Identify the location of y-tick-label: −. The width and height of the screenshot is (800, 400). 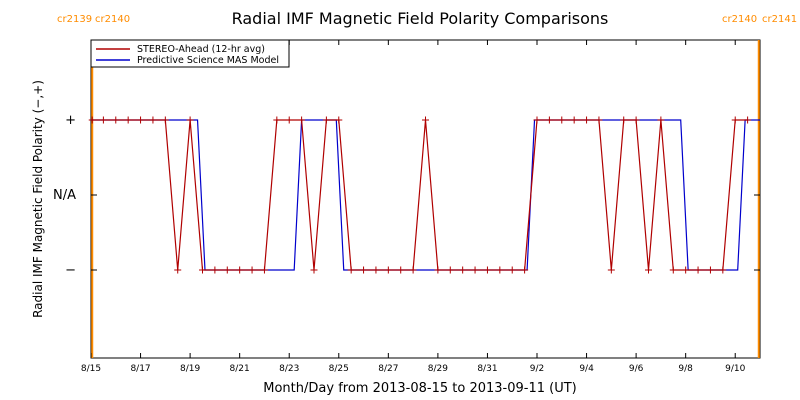
(70, 270).